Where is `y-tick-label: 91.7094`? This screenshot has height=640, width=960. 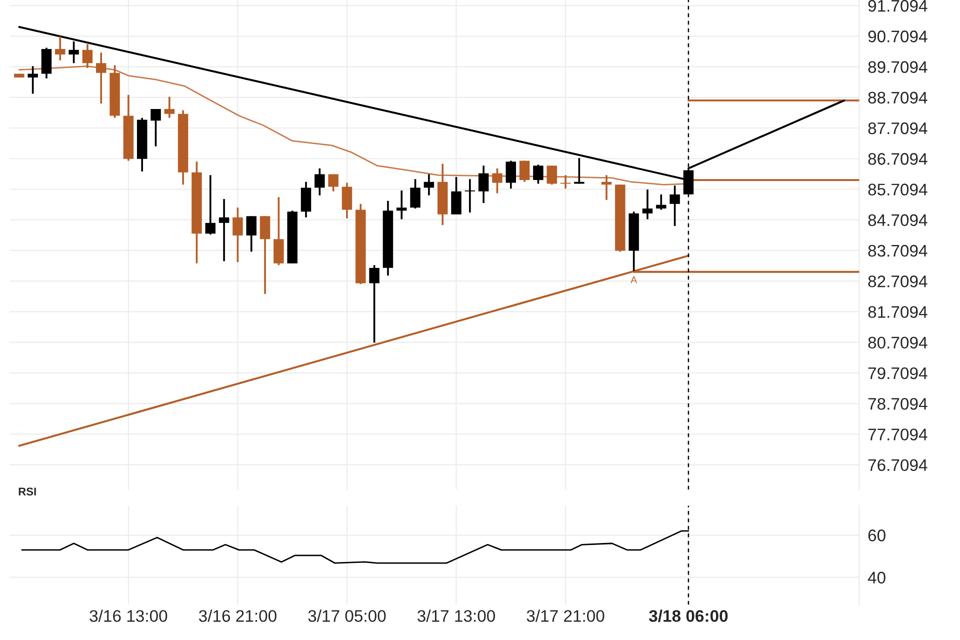 y-tick-label: 91.7094 is located at coordinates (898, 6).